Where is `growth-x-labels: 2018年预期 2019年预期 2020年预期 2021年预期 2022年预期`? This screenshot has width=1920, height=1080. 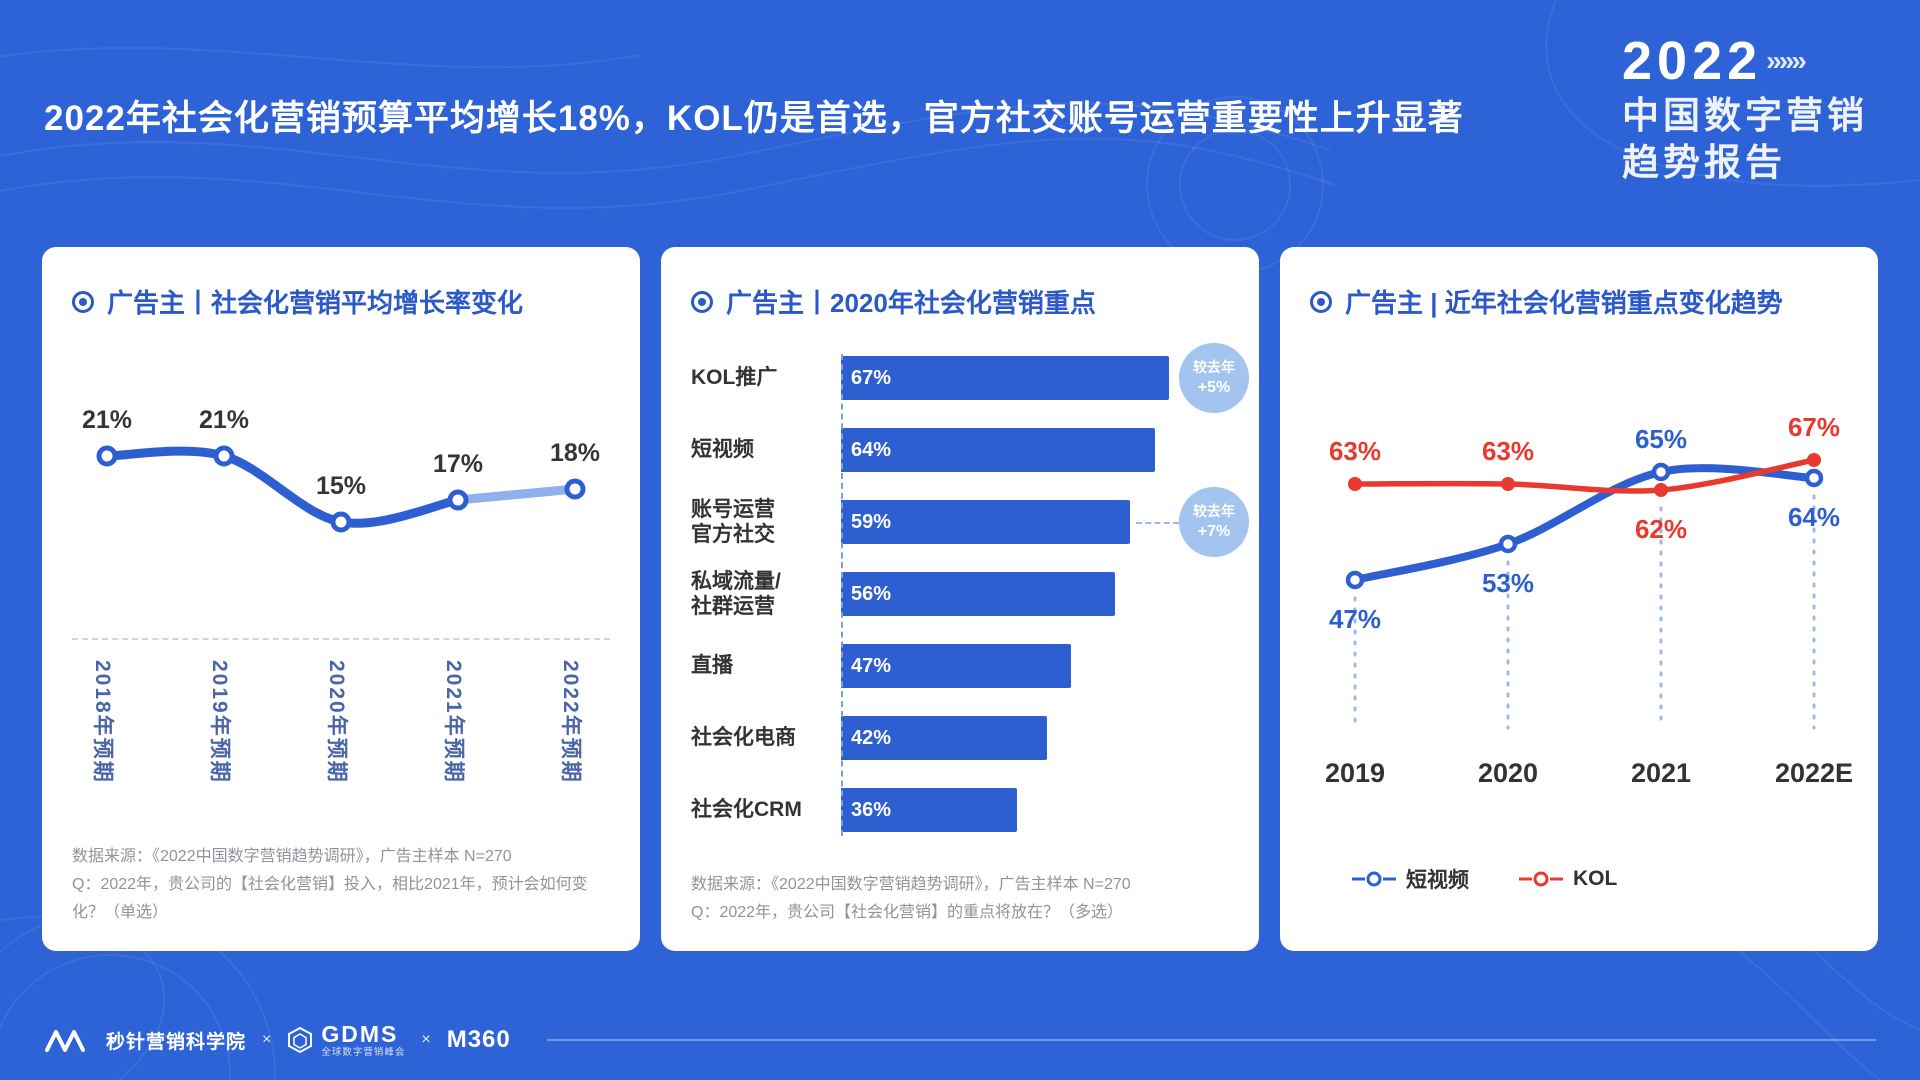 growth-x-labels: 2018年预期 2019年预期 2020年预期 2021年预期 2022年预期 is located at coordinates (341, 741).